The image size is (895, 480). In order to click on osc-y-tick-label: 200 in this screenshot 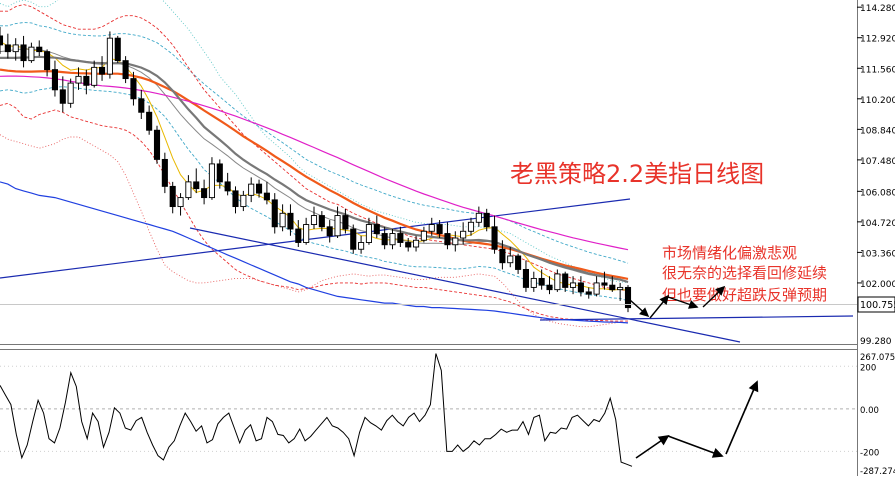, I will do `click(868, 368)`.